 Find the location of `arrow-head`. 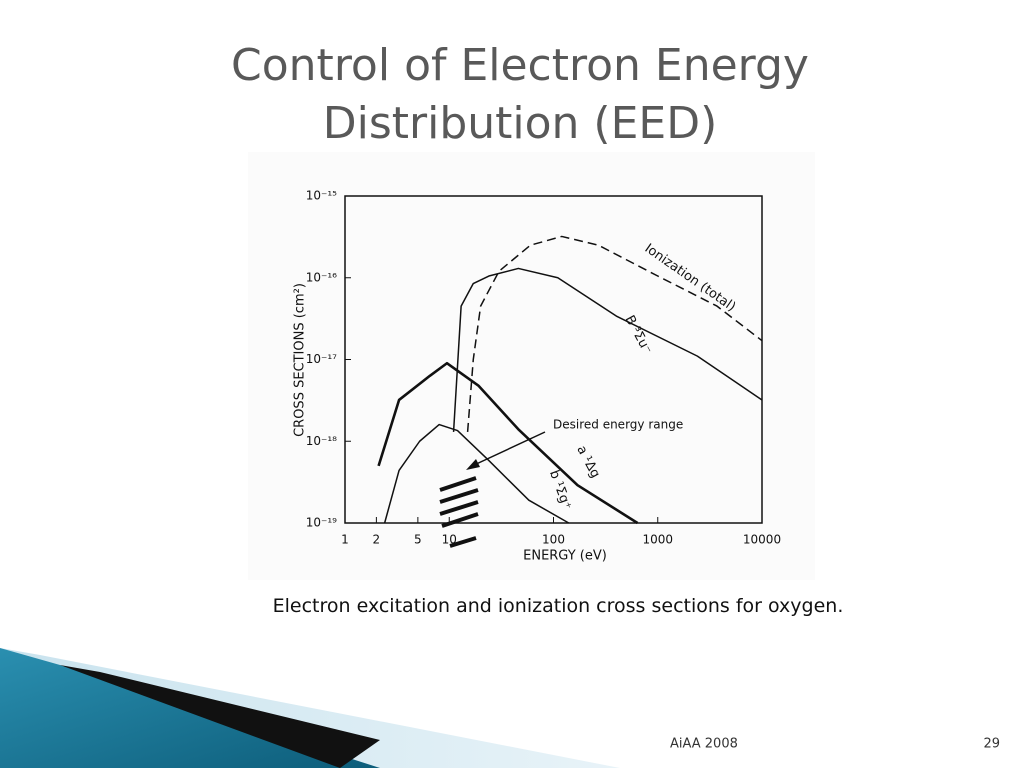

arrow-head is located at coordinates (473, 464).